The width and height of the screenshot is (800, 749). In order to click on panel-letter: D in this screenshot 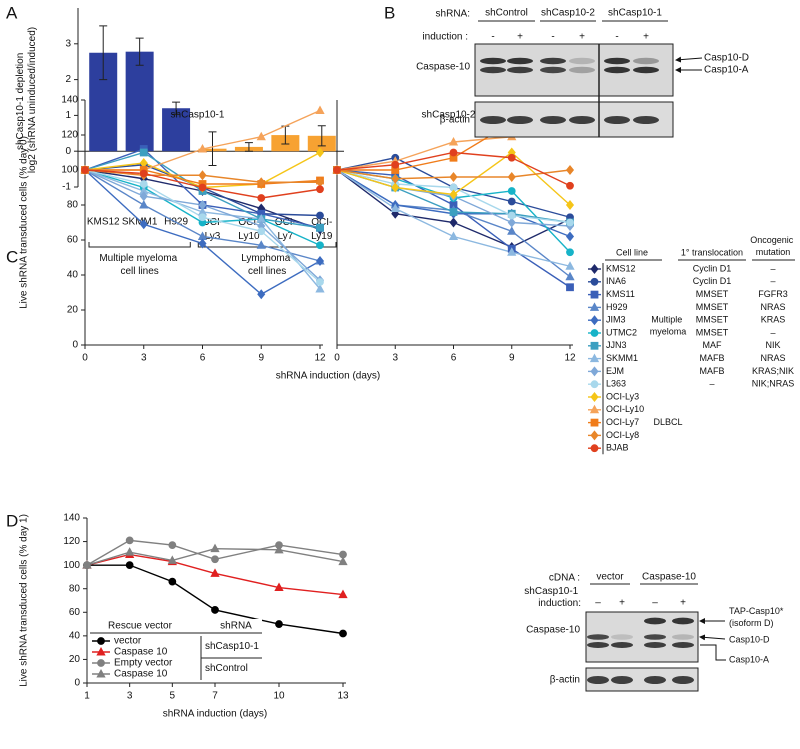, I will do `click(12, 520)`.